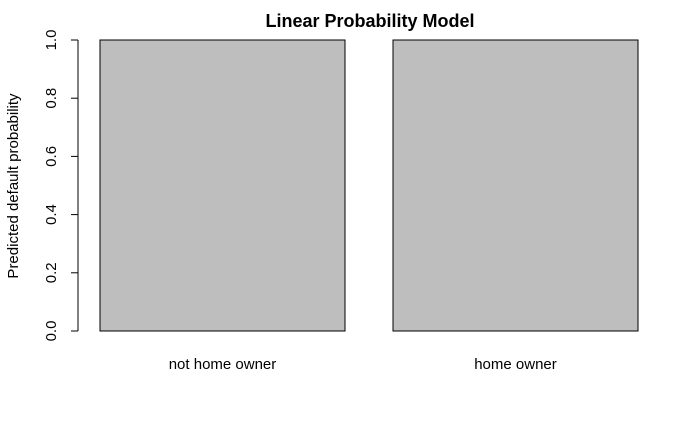 This screenshot has width=700, height=432. I want to click on category-label: home owner, so click(515, 364).